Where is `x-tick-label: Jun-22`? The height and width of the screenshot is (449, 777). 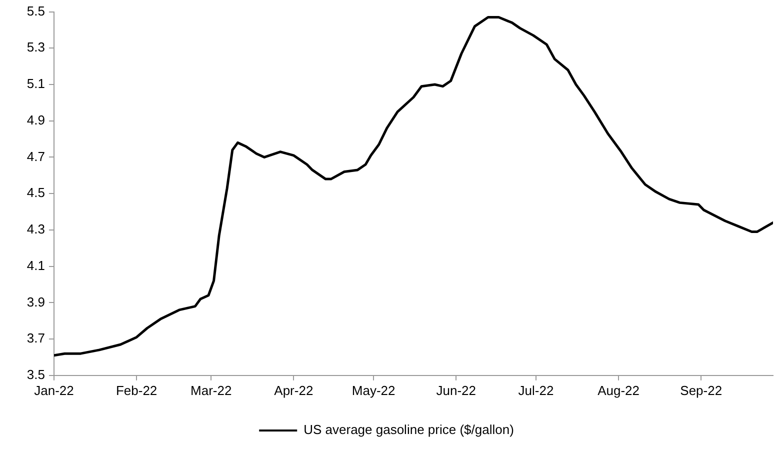 x-tick-label: Jun-22 is located at coordinates (456, 390).